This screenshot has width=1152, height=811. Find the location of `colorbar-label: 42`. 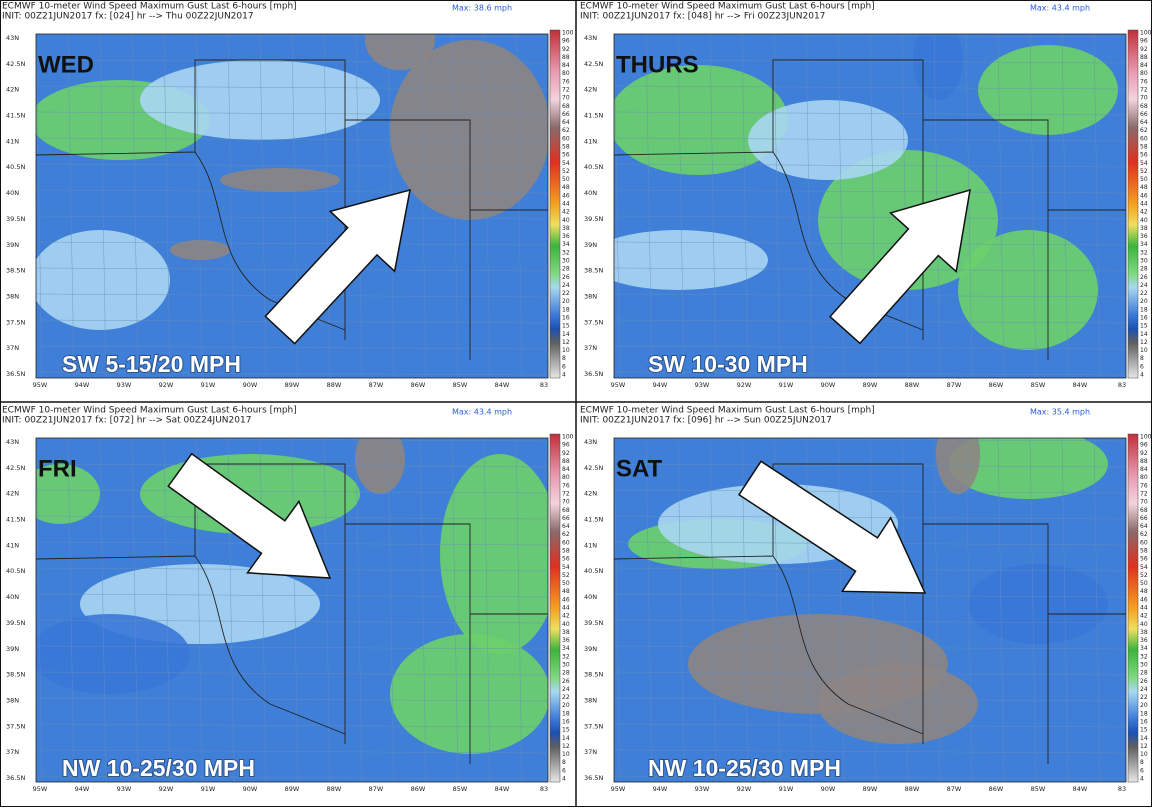

colorbar-label: 42 is located at coordinates (566, 212).